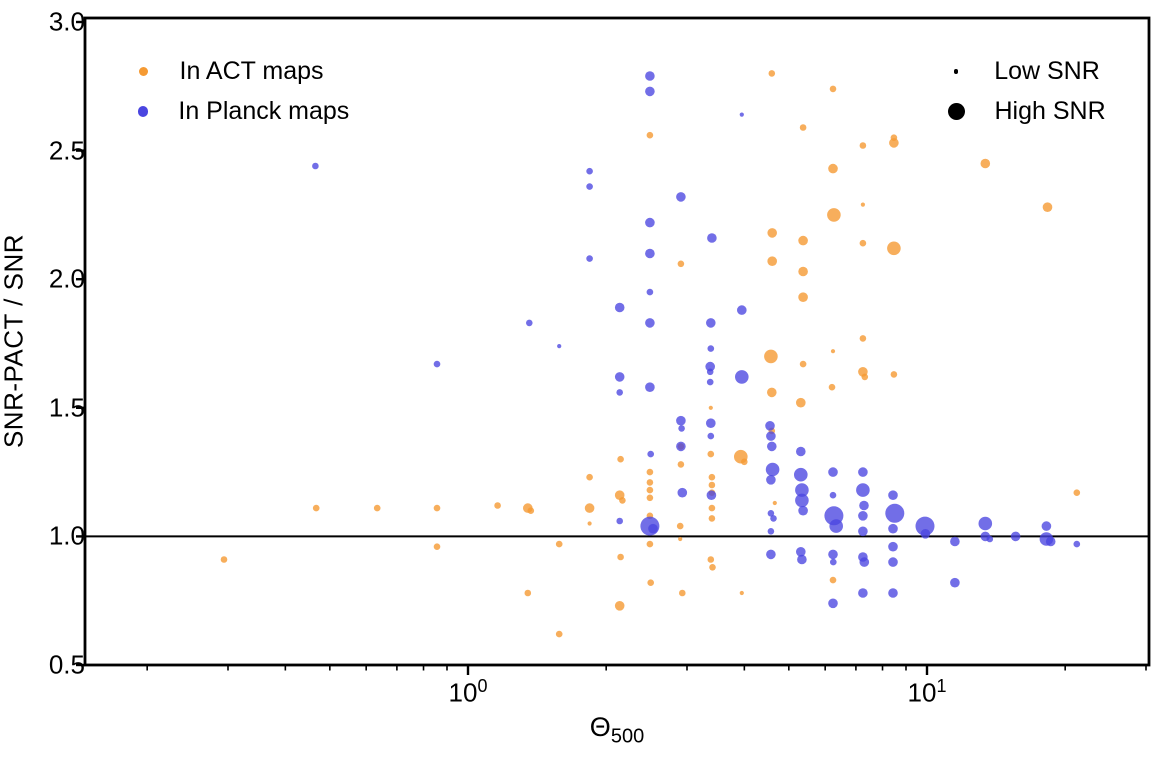  Describe the element at coordinates (1022, 111) in the screenshot. I see `legend-item-high-snr: High SNR` at that location.